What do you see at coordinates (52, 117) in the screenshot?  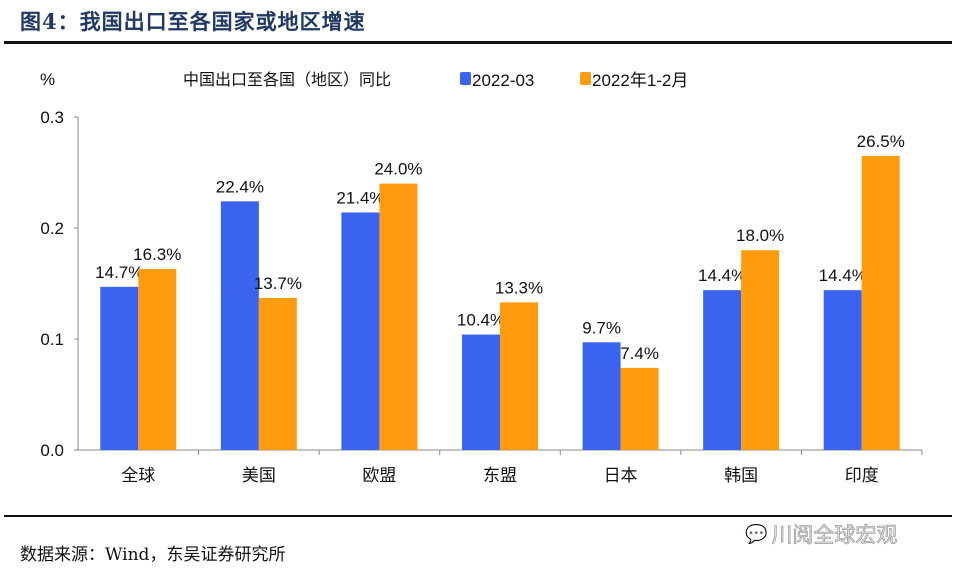 I see `y-tick-label: 0.3` at bounding box center [52, 117].